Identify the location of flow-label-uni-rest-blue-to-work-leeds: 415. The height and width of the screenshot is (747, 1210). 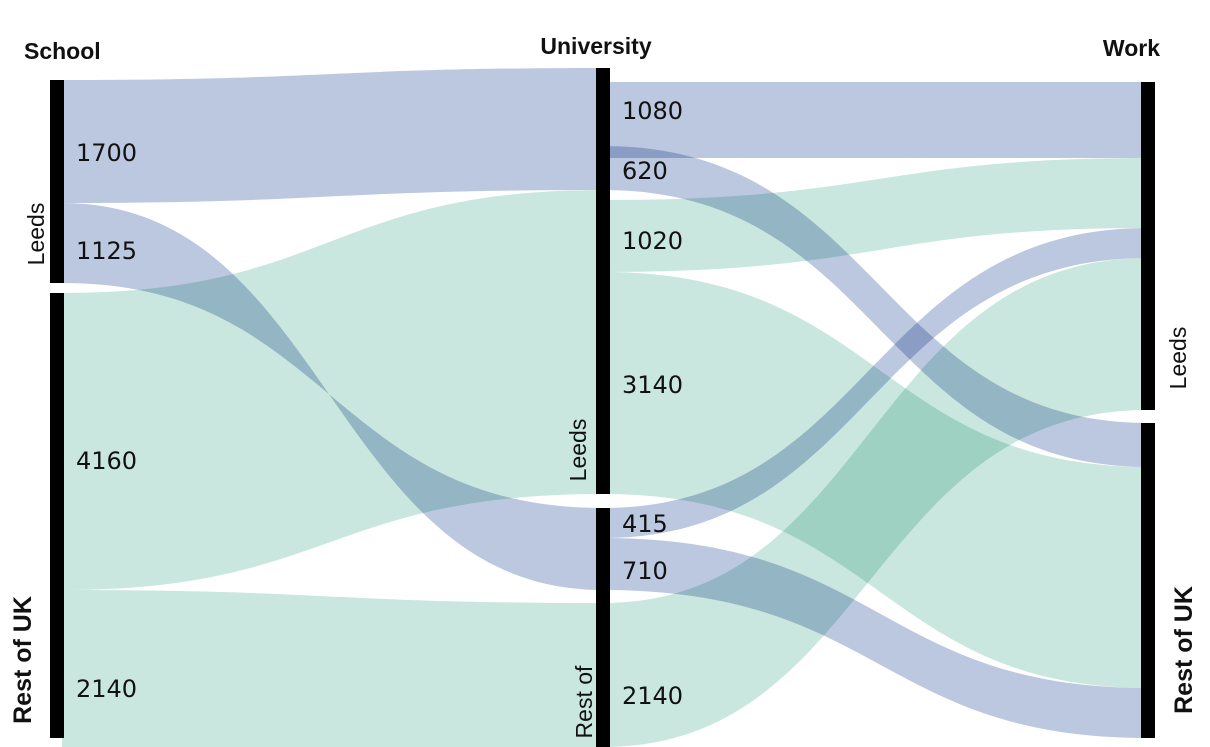
(645, 524).